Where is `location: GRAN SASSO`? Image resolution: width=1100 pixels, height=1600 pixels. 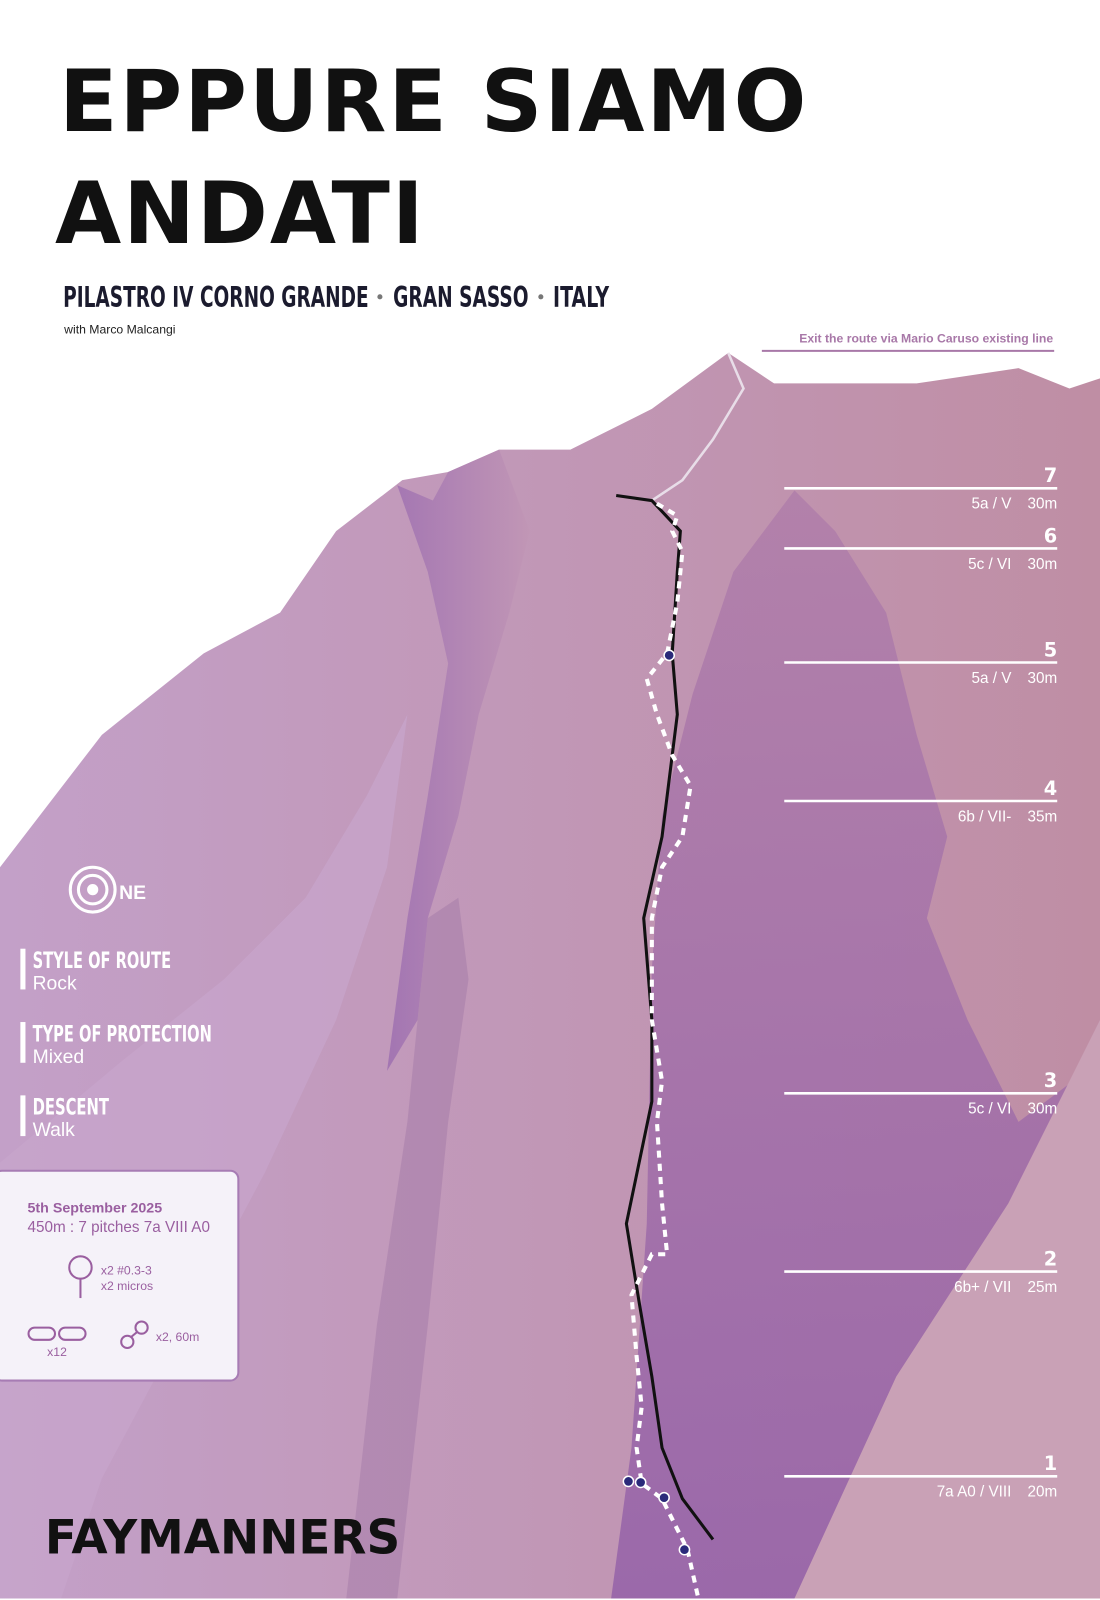
location: GRAN SASSO is located at coordinates (460, 297).